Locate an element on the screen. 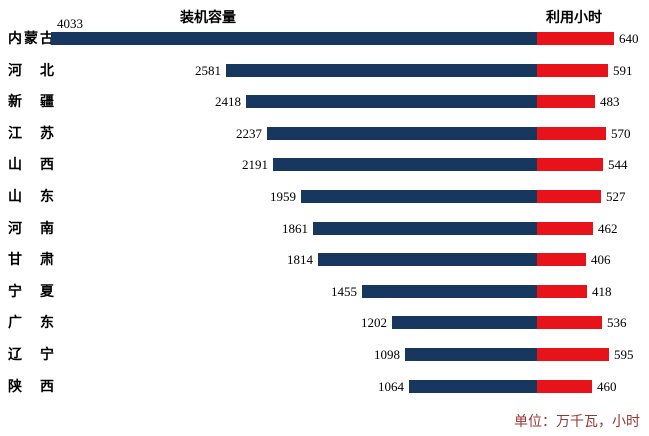 This screenshot has height=436, width=649. chart-row: 甘肃 1814 406 is located at coordinates (324, 262).